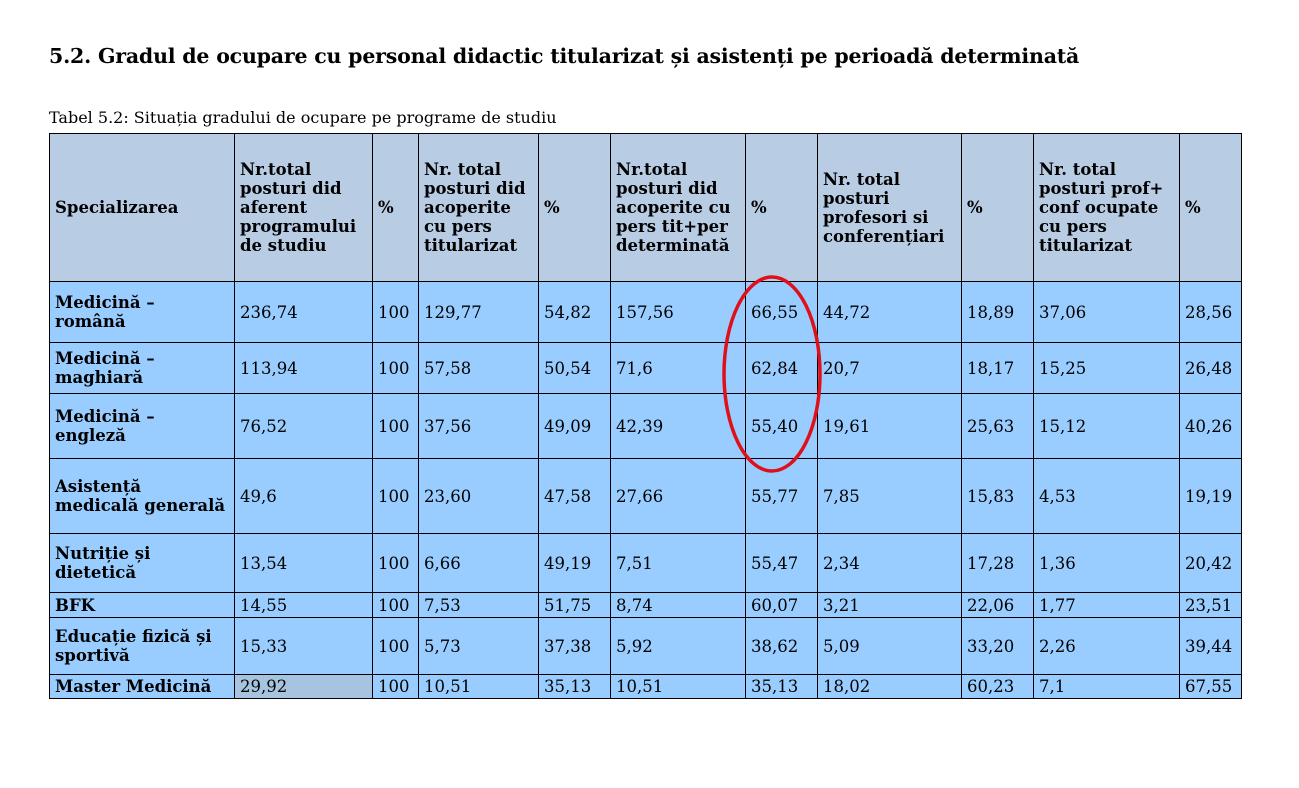  Describe the element at coordinates (889, 368) in the screenshot. I see `table-cell: 20,7` at that location.